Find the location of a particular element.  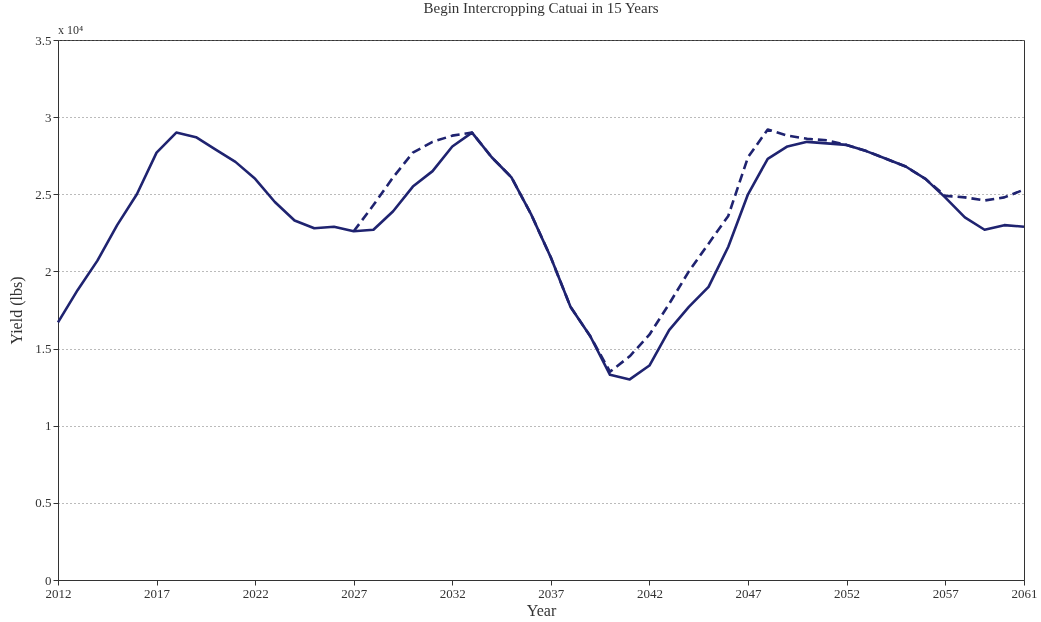

y-tick-label: 3.5 is located at coordinates (43, 40).